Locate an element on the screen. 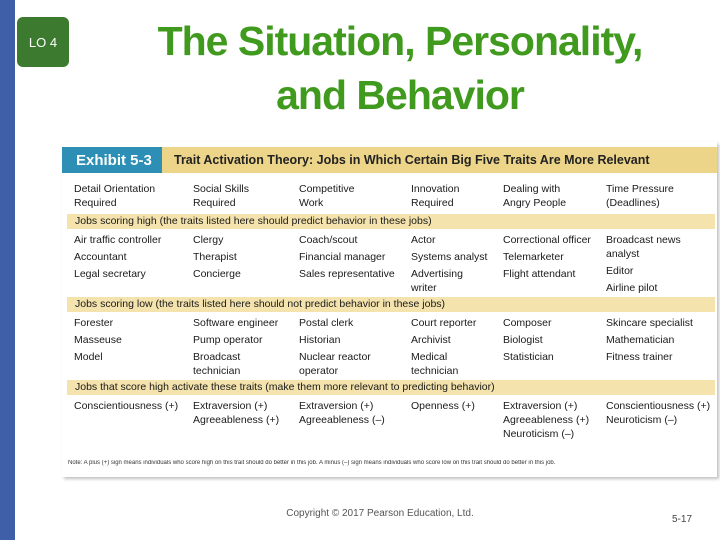 This screenshot has height=540, width=720. table-cell: Composer is located at coordinates (527, 323).